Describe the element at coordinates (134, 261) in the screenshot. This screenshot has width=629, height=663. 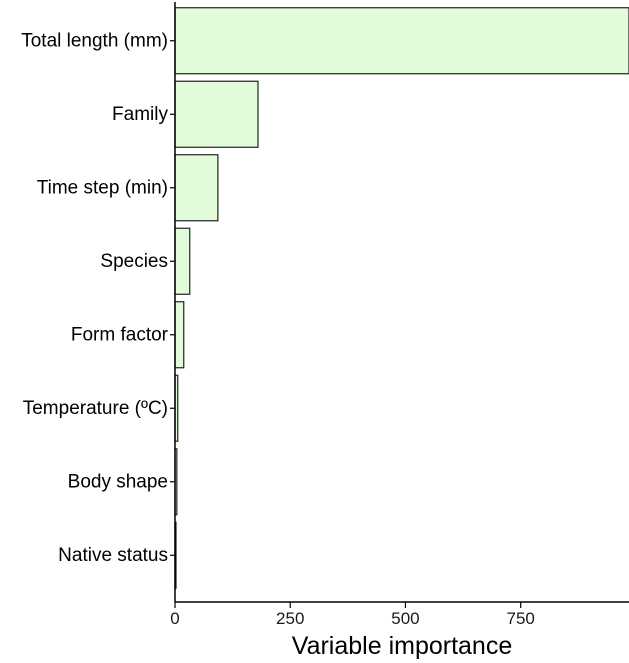
I see `y-label-3: Species` at that location.